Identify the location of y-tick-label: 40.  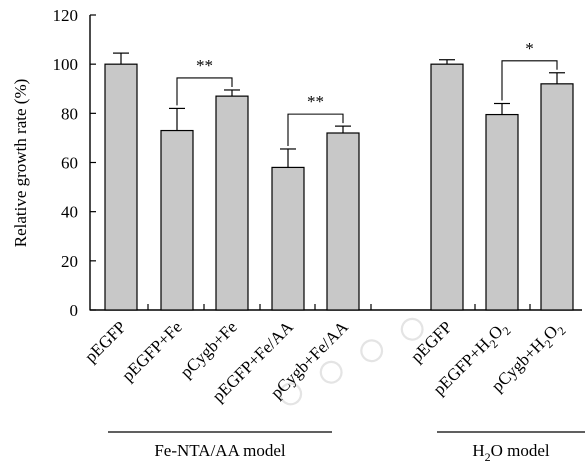
(69, 212).